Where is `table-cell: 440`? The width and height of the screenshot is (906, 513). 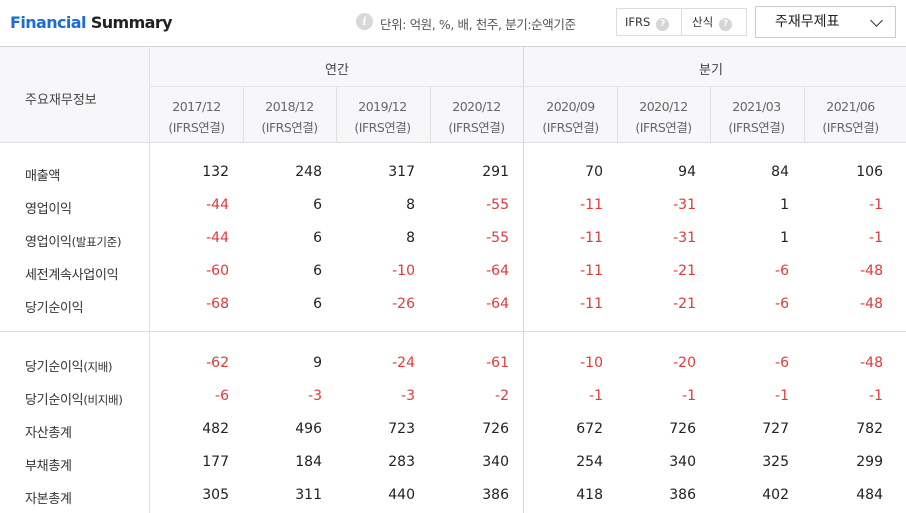
table-cell: 440 is located at coordinates (401, 495).